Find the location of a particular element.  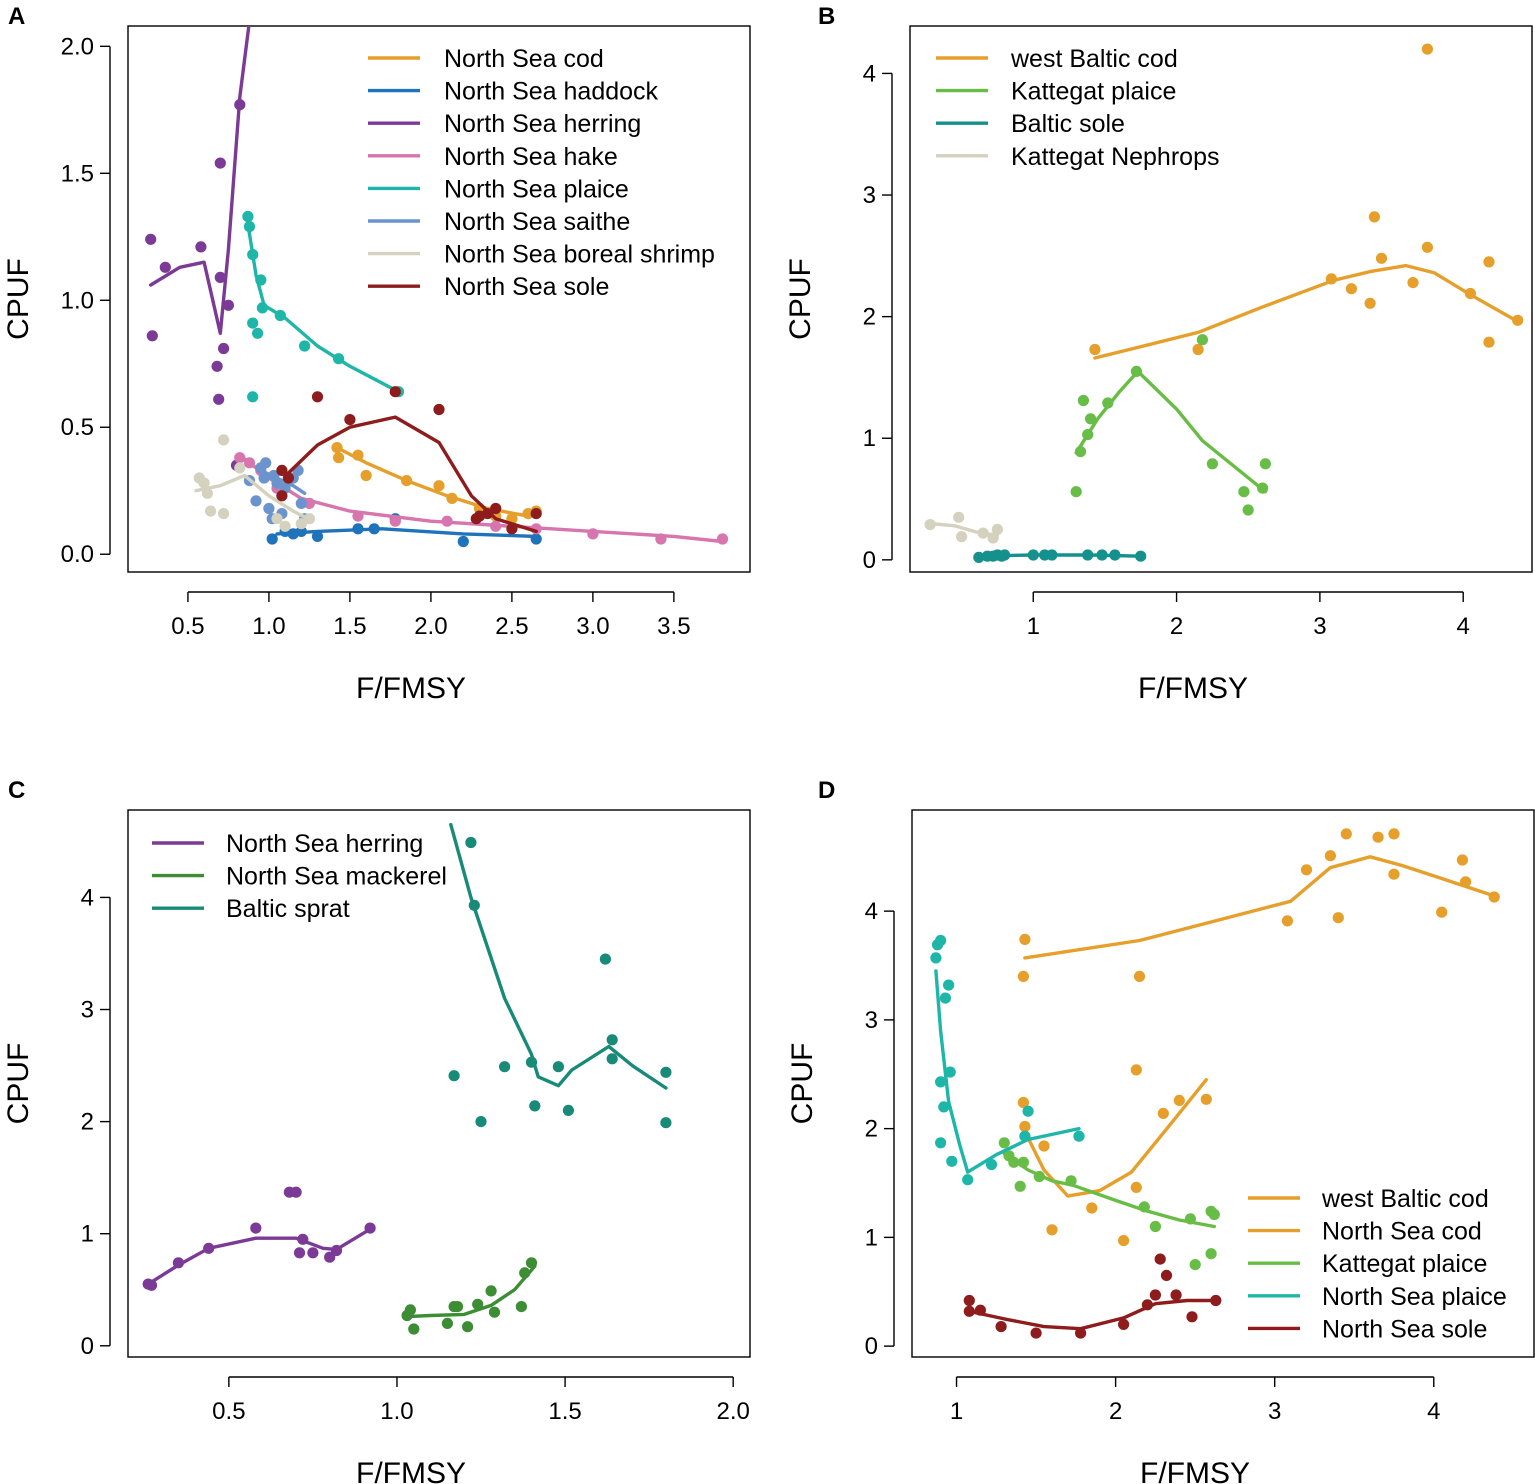

legend-item: North Sea cod is located at coordinates (486, 59).